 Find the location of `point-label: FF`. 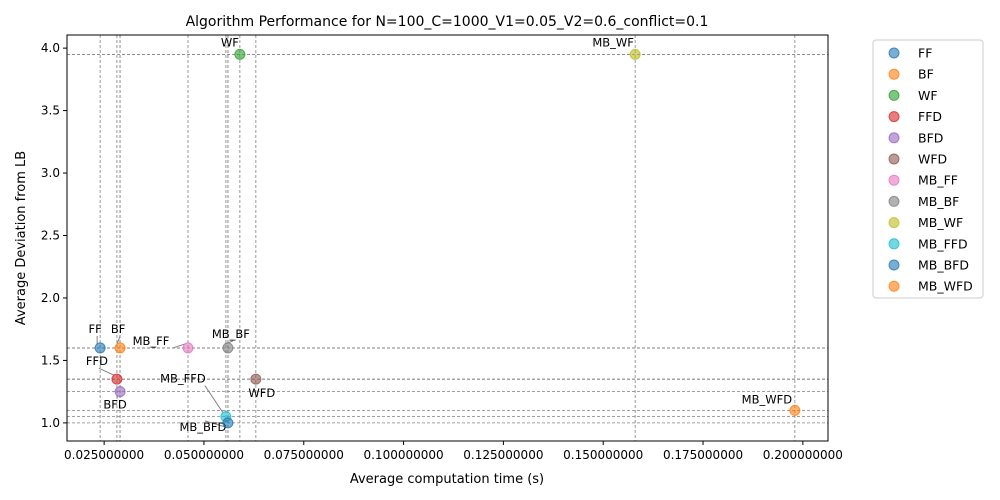

point-label: FF is located at coordinates (95, 329).